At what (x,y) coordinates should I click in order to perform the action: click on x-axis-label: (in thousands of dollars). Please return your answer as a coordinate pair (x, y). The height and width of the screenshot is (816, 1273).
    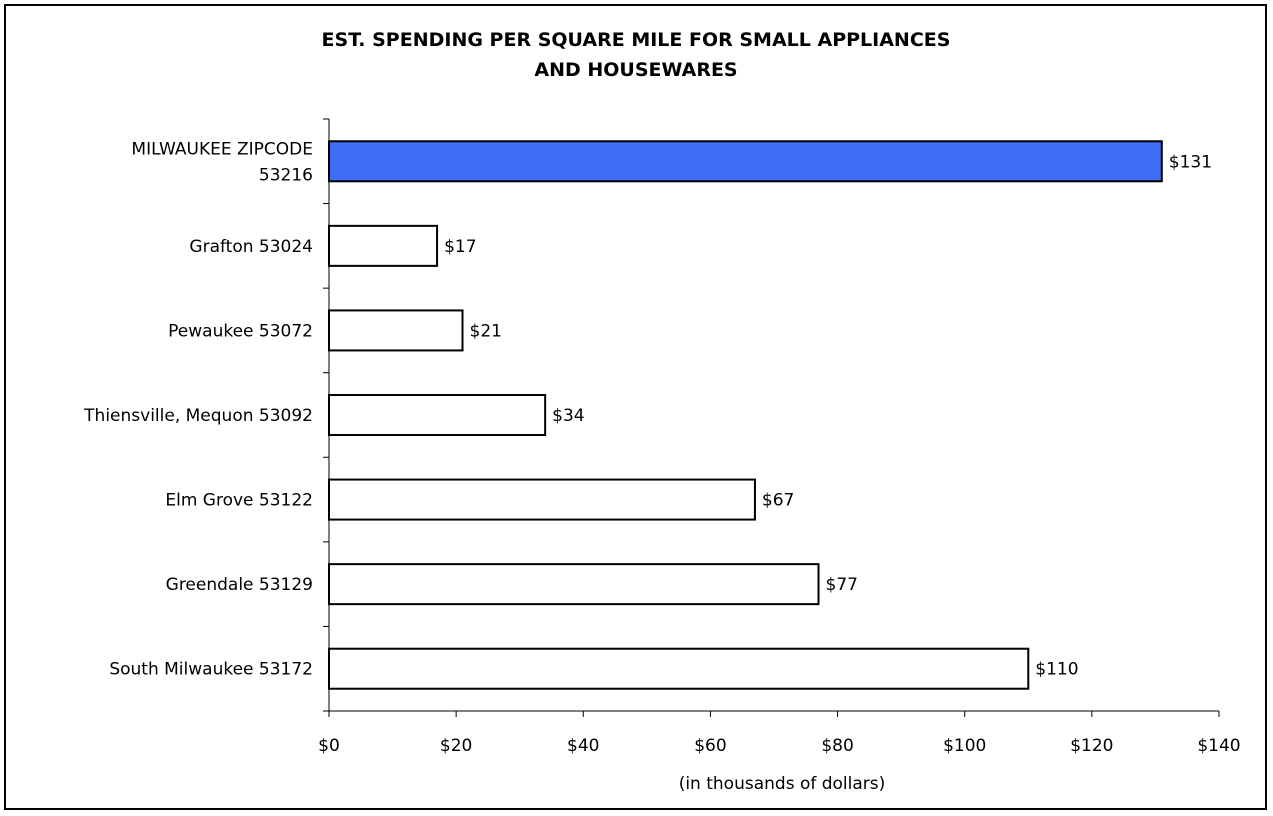
    Looking at the image, I should click on (782, 784).